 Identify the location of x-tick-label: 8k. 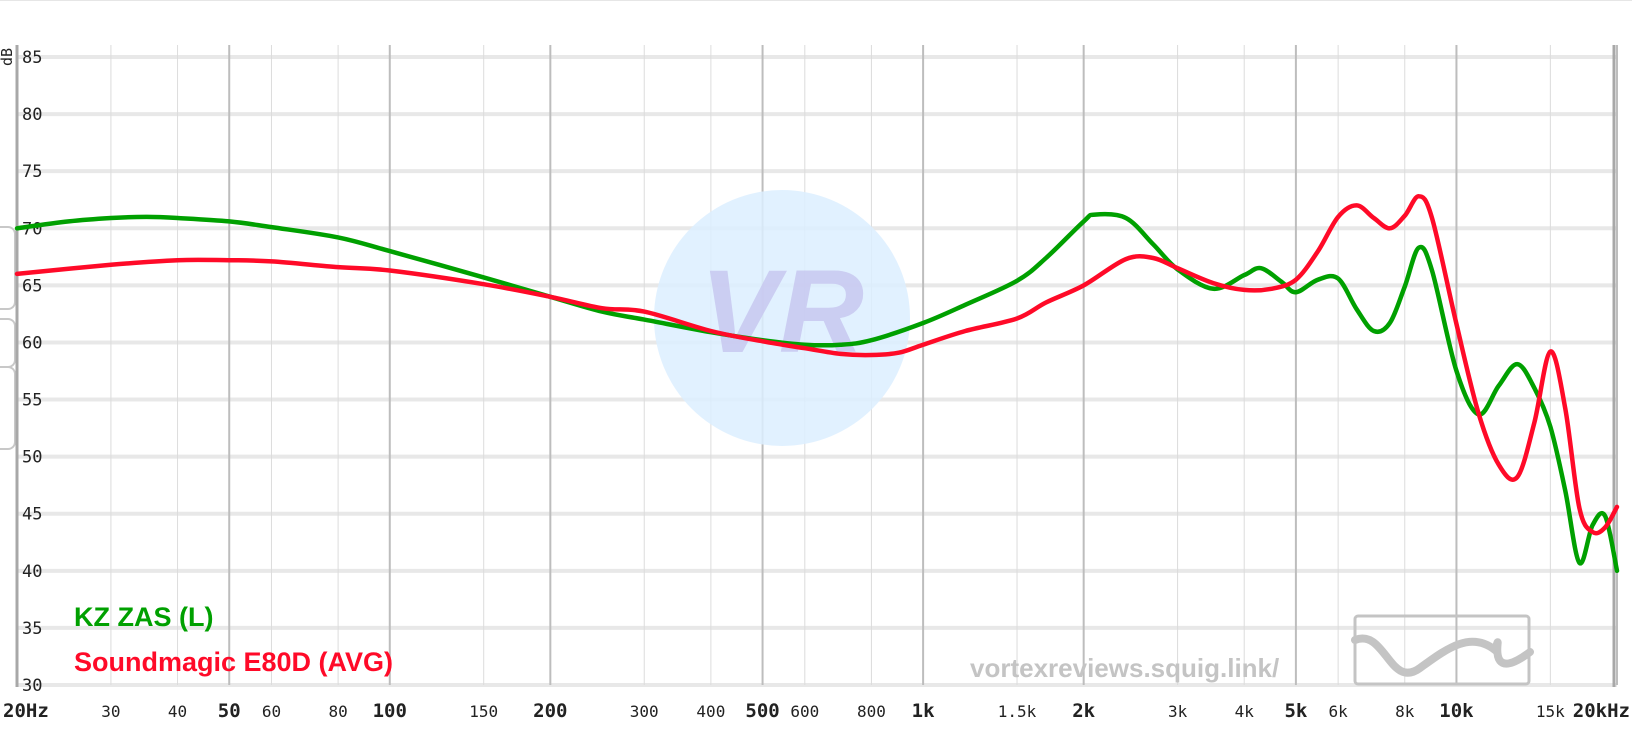
(1405, 711).